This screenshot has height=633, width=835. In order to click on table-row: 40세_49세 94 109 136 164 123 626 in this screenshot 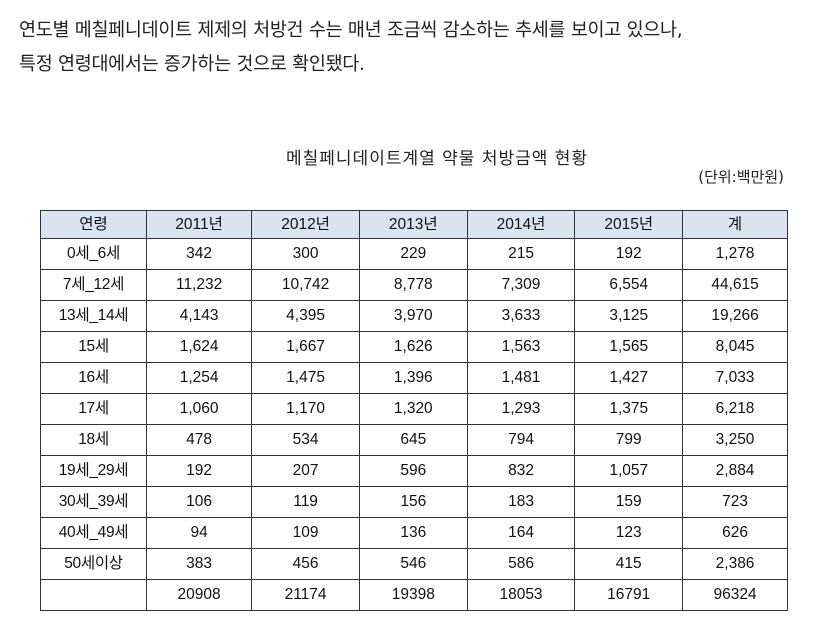, I will do `click(414, 533)`.